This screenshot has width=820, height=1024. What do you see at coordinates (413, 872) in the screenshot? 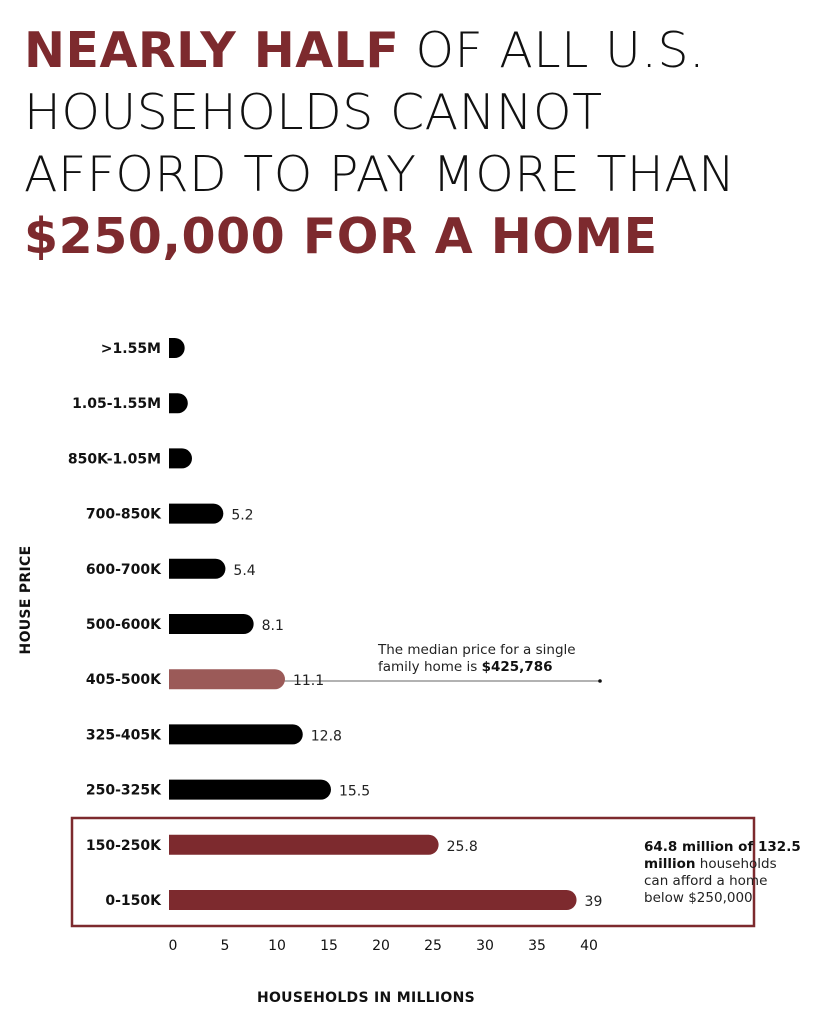
I see `highlight-box` at bounding box center [413, 872].